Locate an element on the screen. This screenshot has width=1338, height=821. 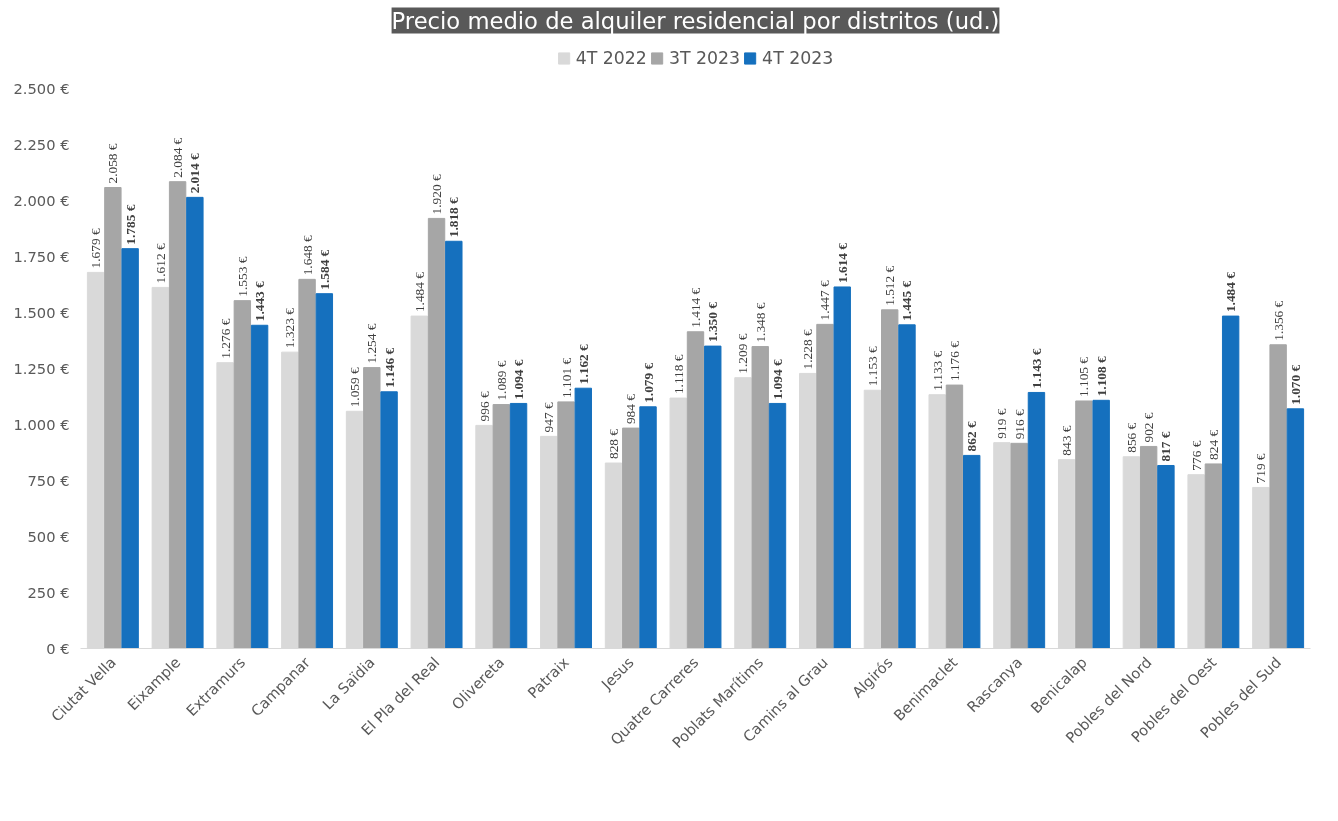
legend-label: 3T 2023 is located at coordinates (704, 58).